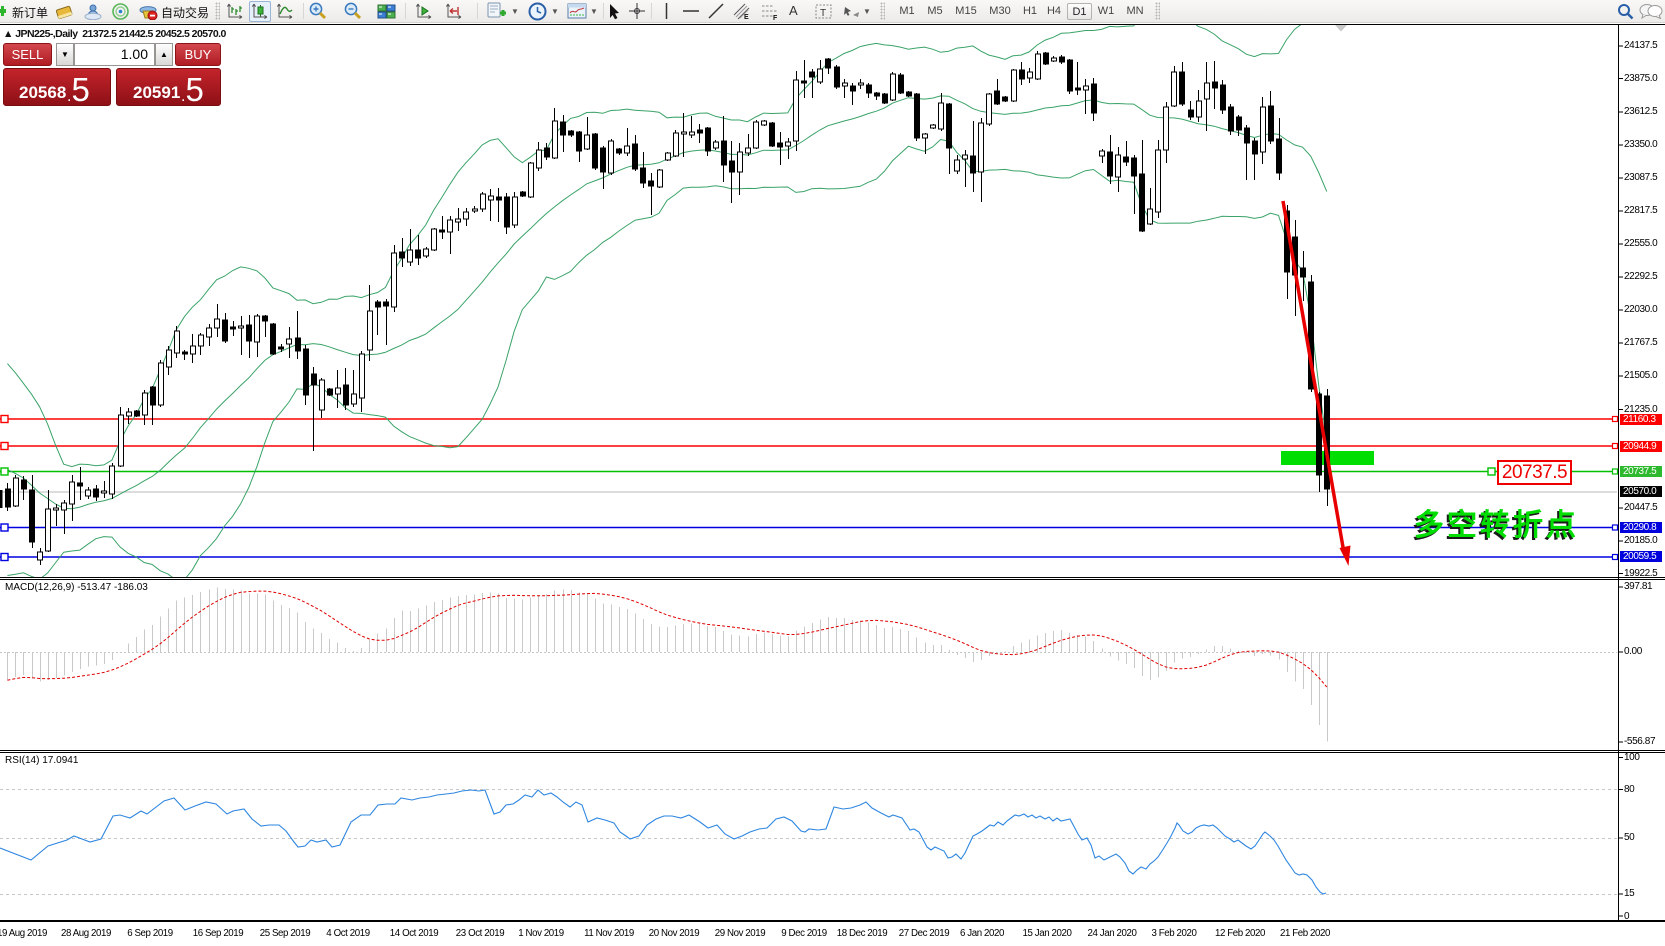  What do you see at coordinates (823, 13) in the screenshot?
I see `svg-text: T` at bounding box center [823, 13].